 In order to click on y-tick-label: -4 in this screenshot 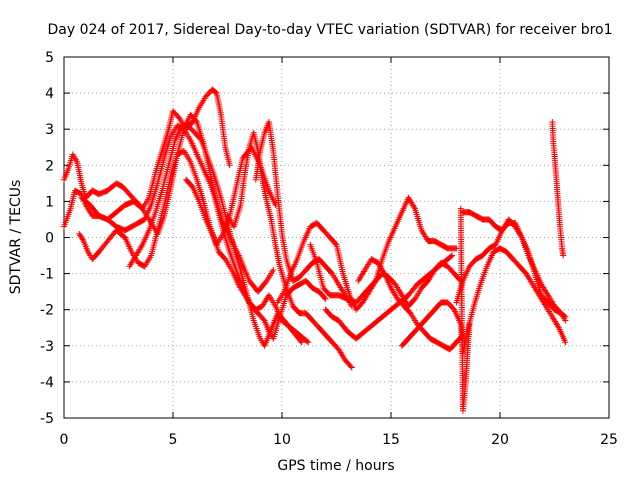, I will do `click(47, 383)`.